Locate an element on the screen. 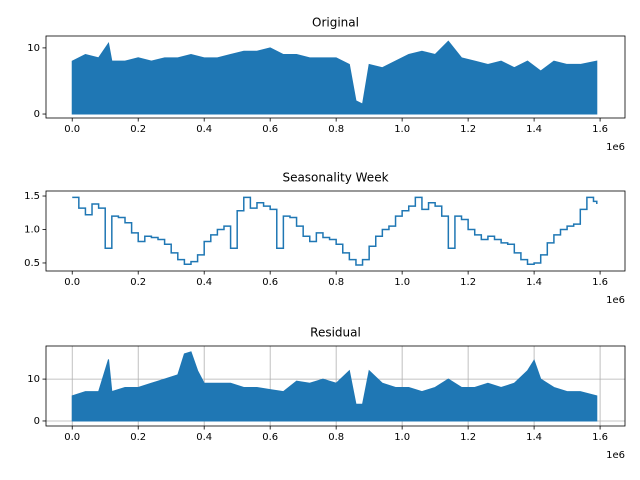 Image resolution: width=640 pixels, height=480 pixels. y-tick-label: 0.5 is located at coordinates (32, 263).